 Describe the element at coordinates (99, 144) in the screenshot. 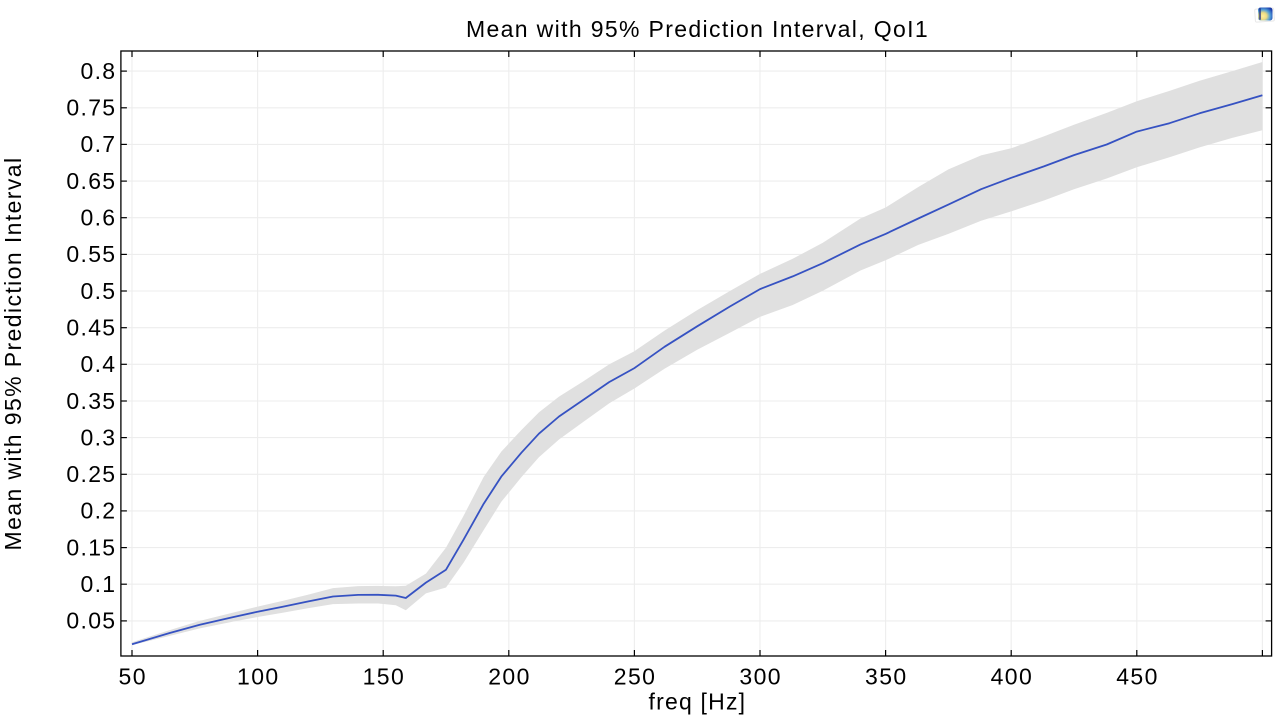

I see `svg-text: 0.7` at that location.